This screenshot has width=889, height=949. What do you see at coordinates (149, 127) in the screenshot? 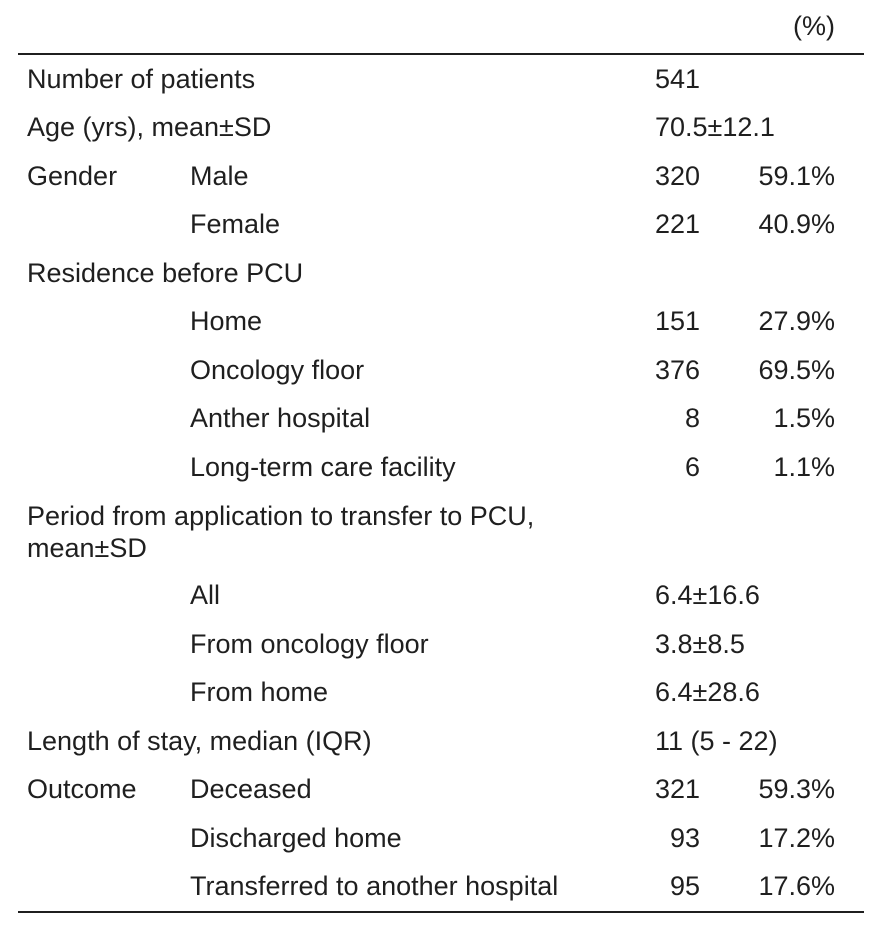
I see `row-label: Age (yrs), mean±SD` at bounding box center [149, 127].